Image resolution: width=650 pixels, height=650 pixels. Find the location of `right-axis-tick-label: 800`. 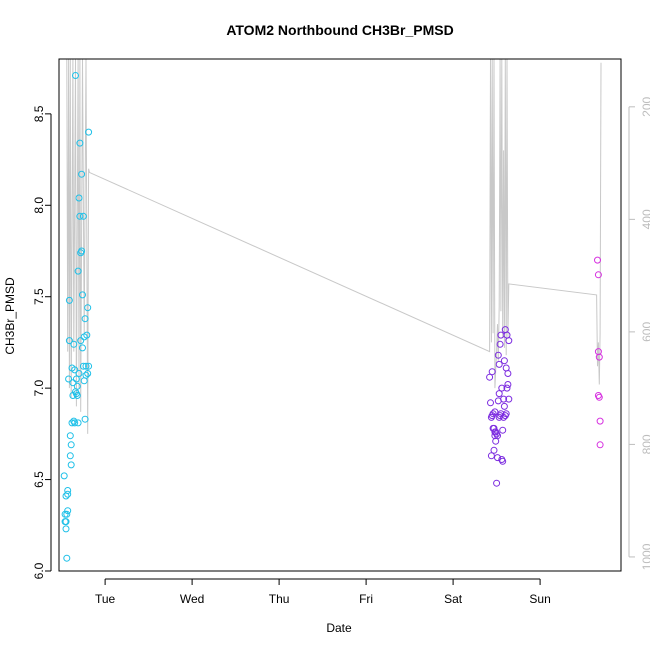

right-axis-tick-label: 800 is located at coordinates (645, 444).